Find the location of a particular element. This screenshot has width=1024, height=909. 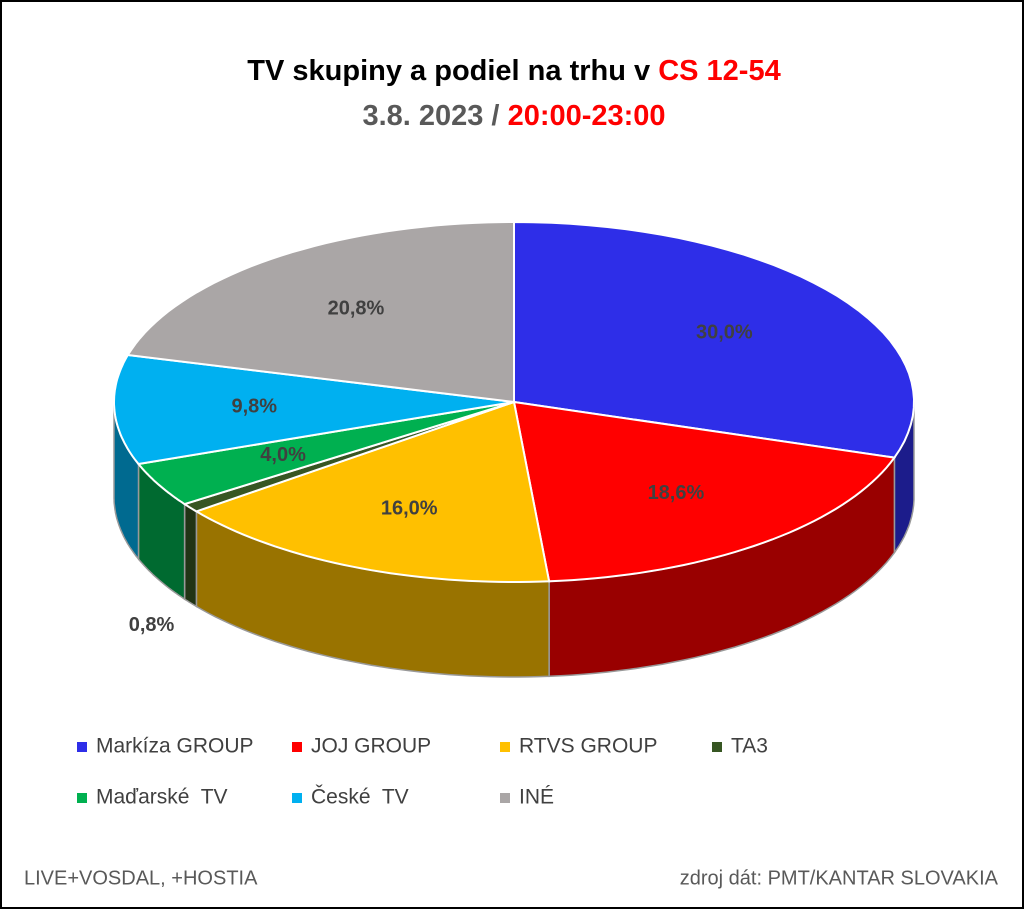

data-label: 18,6% is located at coordinates (676, 493).